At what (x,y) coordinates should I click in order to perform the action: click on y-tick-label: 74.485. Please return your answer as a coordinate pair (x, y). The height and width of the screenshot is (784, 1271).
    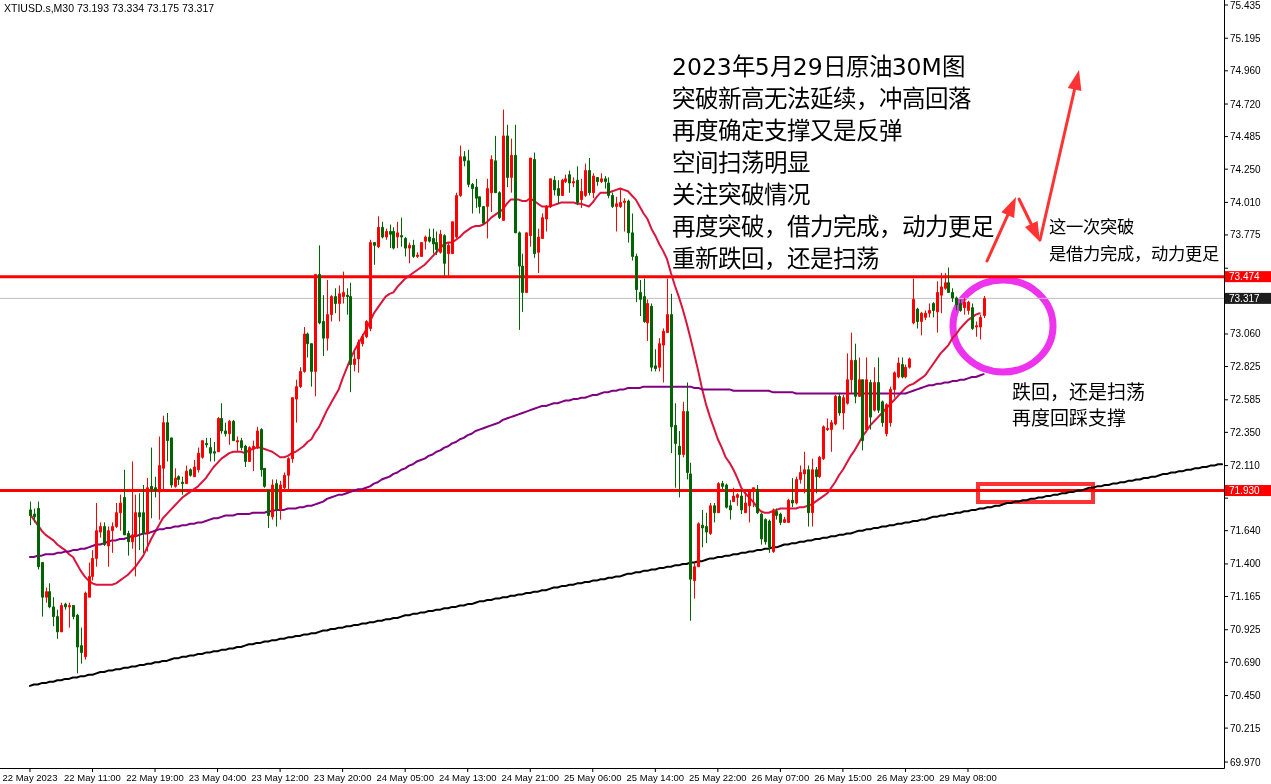
    Looking at the image, I should click on (1246, 137).